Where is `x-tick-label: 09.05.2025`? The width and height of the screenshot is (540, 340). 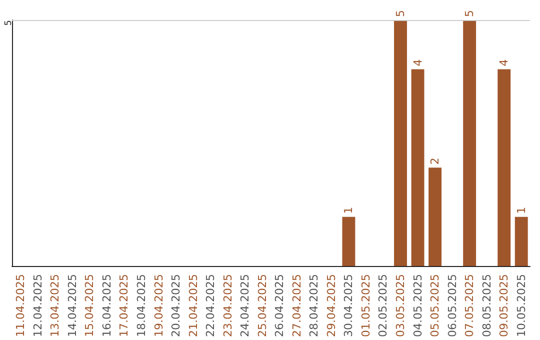
x-tick-label: 09.05.2025 is located at coordinates (504, 306).